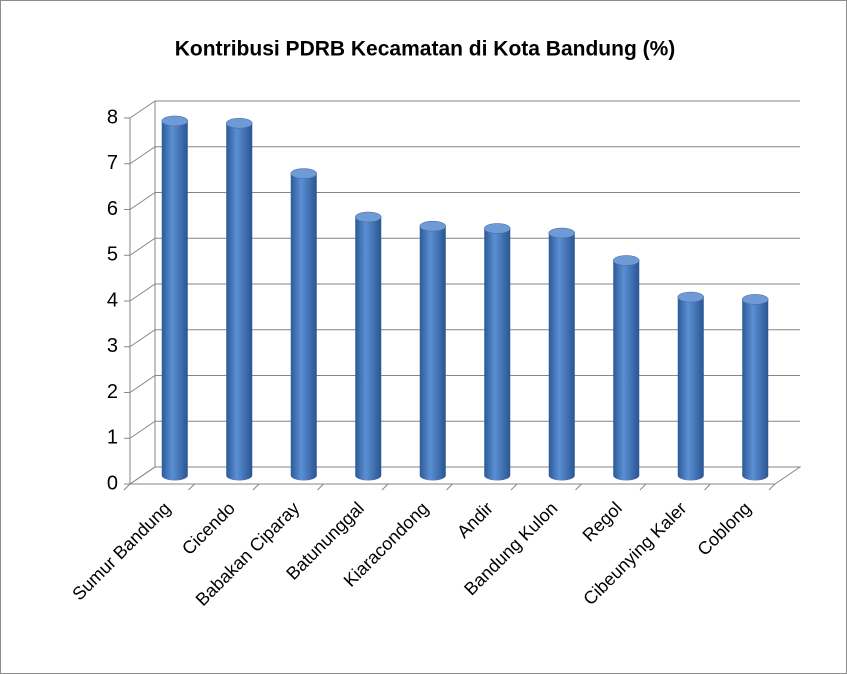 This screenshot has width=847, height=674. Describe the element at coordinates (112, 117) in the screenshot. I see `y-tick-label: 8` at that location.